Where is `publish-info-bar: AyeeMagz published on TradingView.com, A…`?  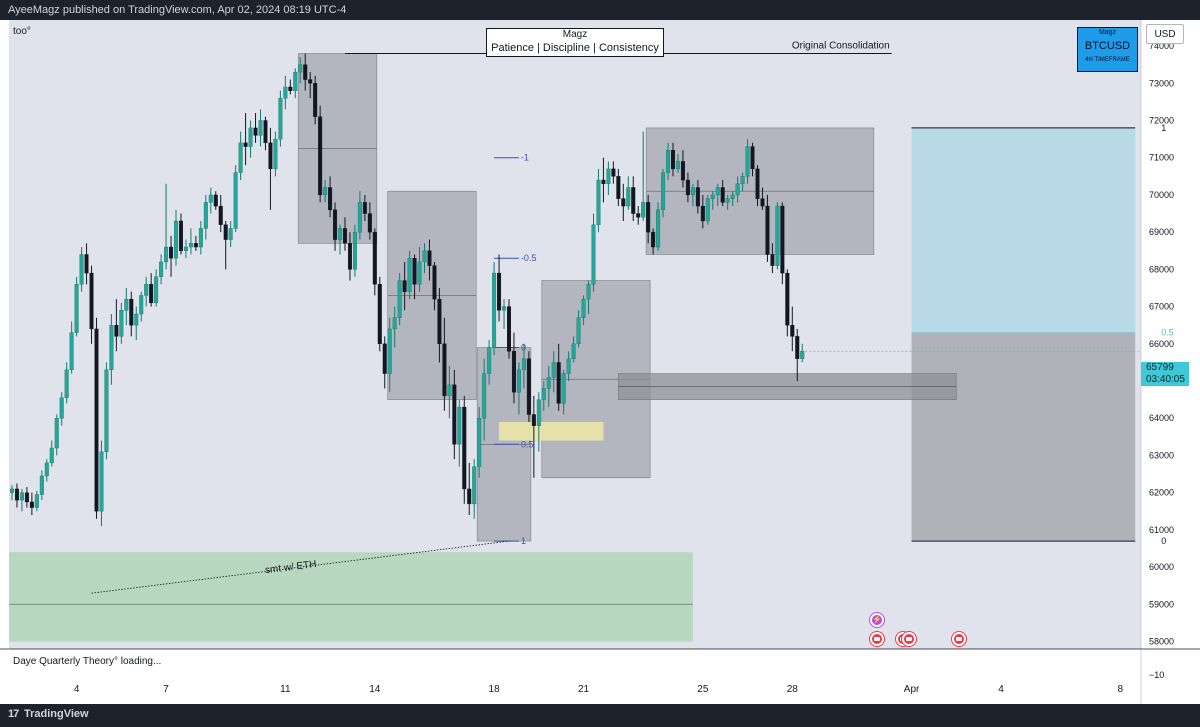 publish-info-bar: AyeeMagz published on TradingView.com, A… is located at coordinates (600, 10).